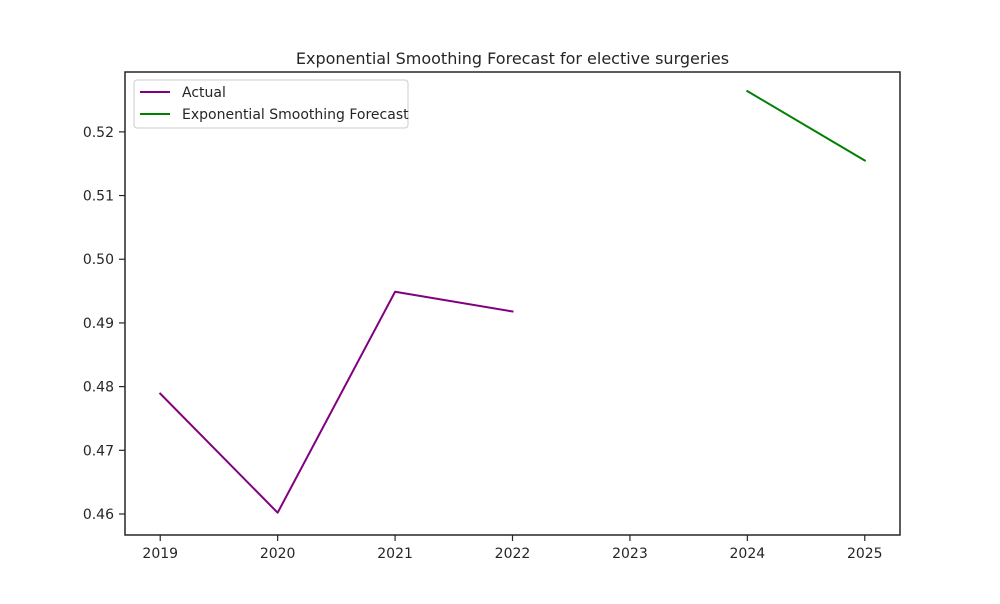  Describe the element at coordinates (278, 554) in the screenshot. I see `x-tick-label: 2020` at that location.